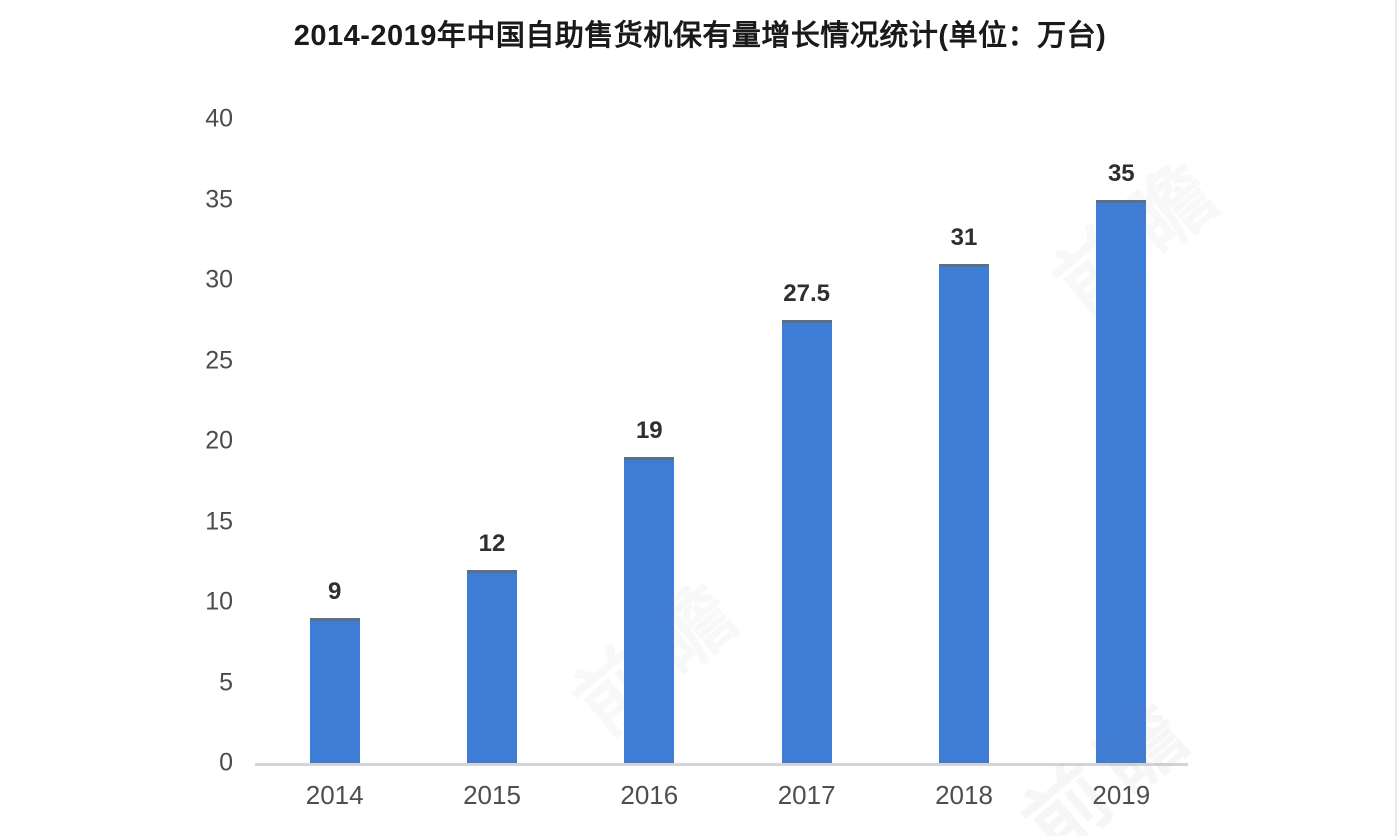 The height and width of the screenshot is (836, 1400). Describe the element at coordinates (721, 764) in the screenshot. I see `x-axis-line` at that location.